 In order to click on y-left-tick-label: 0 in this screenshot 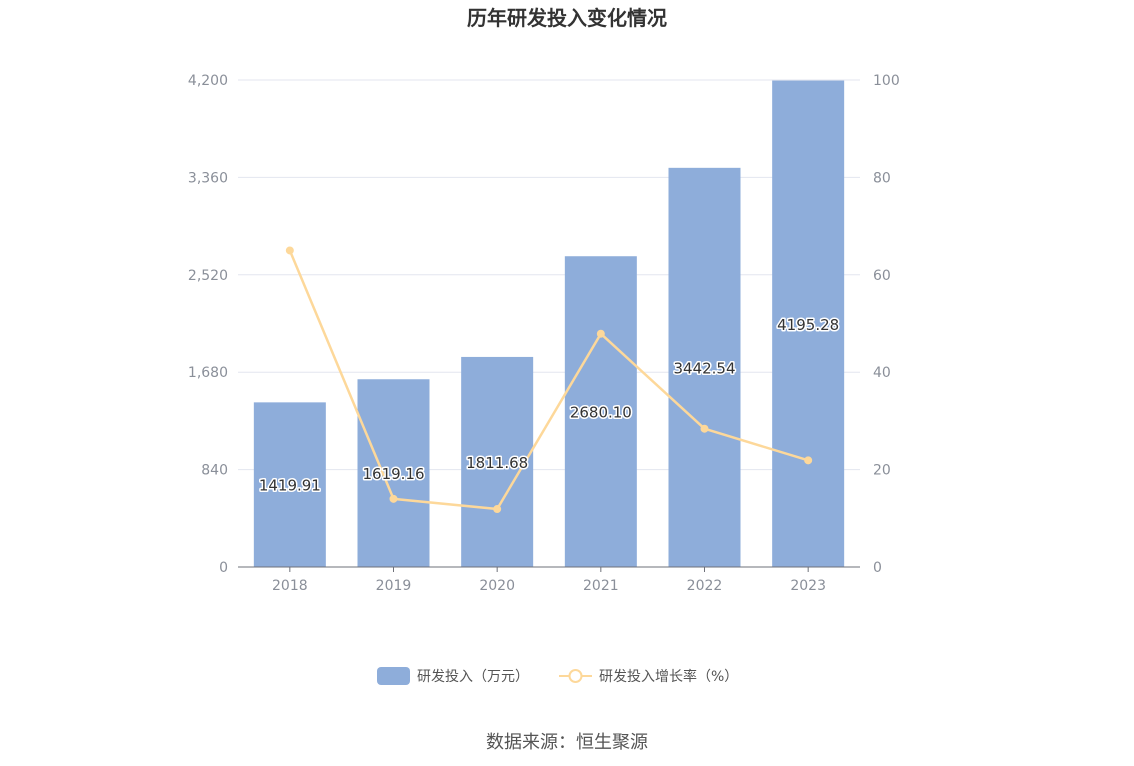, I will do `click(223, 568)`.